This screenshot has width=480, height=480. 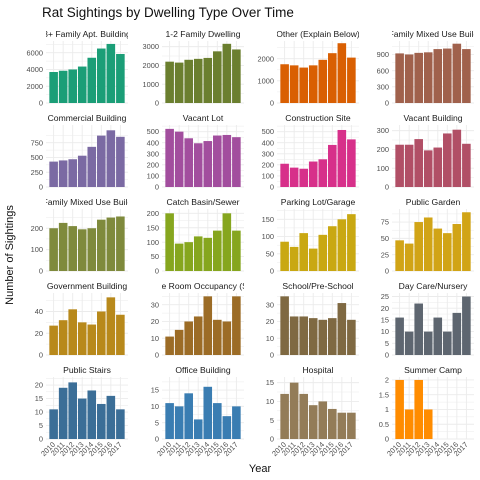 What do you see at coordinates (195, 152) in the screenshot?
I see `facet-panel: Vacant Lot 0 100 200 300 400 500` at bounding box center [195, 152].